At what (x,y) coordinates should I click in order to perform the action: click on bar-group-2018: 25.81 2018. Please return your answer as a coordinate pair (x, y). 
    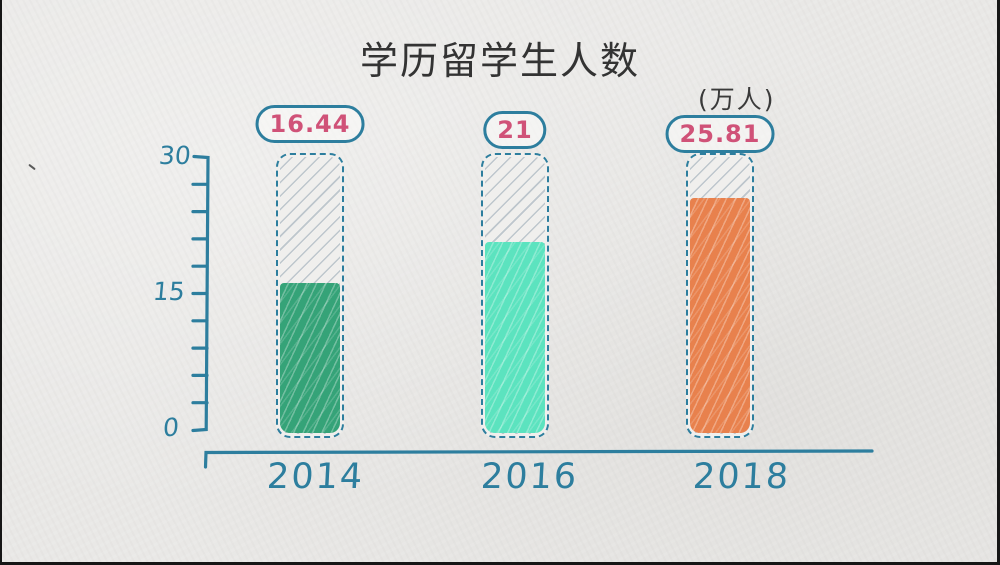
    Looking at the image, I should click on (728, 282).